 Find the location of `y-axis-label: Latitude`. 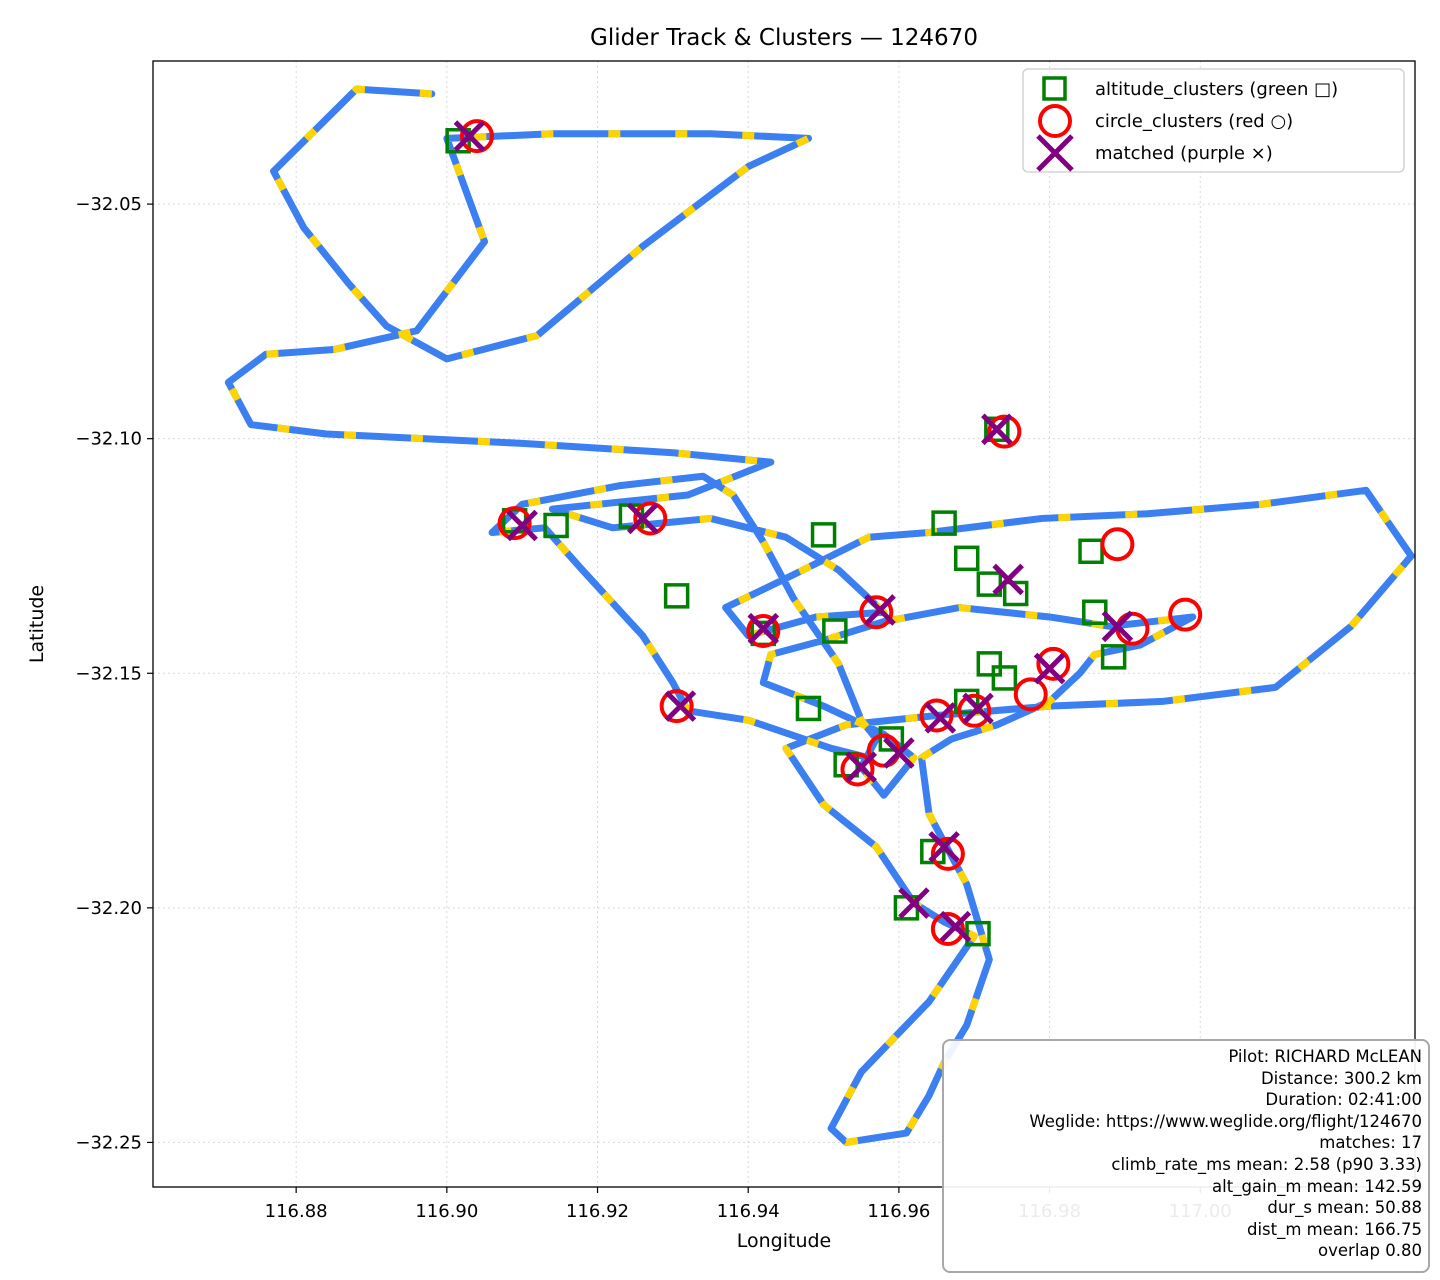

y-axis-label: Latitude is located at coordinates (37, 624).